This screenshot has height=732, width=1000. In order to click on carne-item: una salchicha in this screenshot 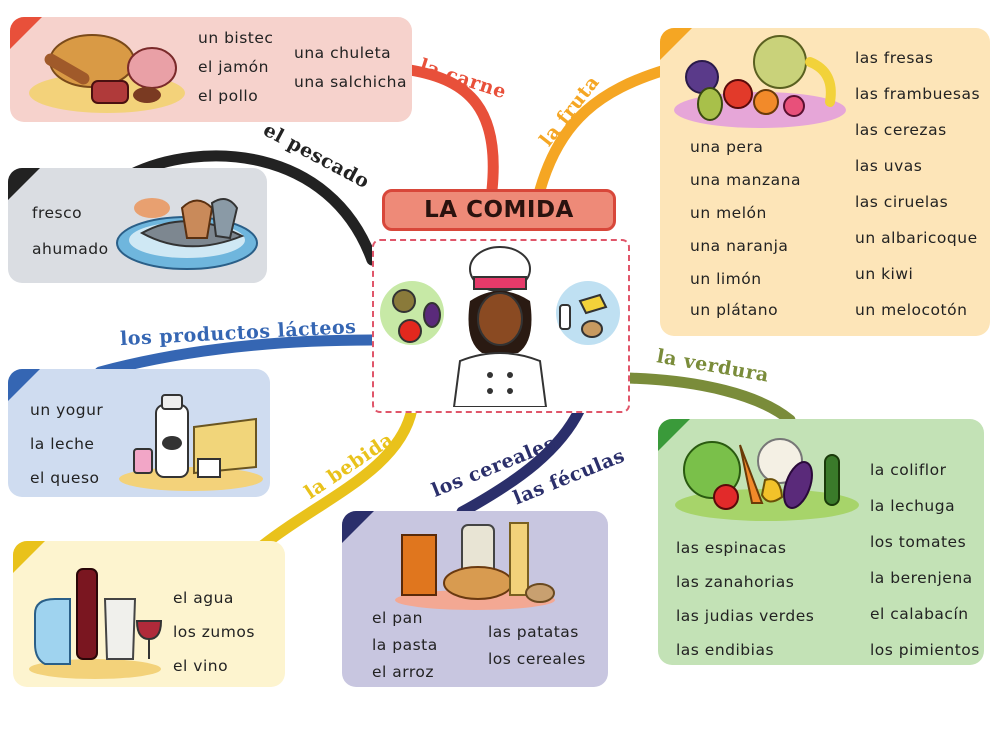, I will do `click(350, 82)`.